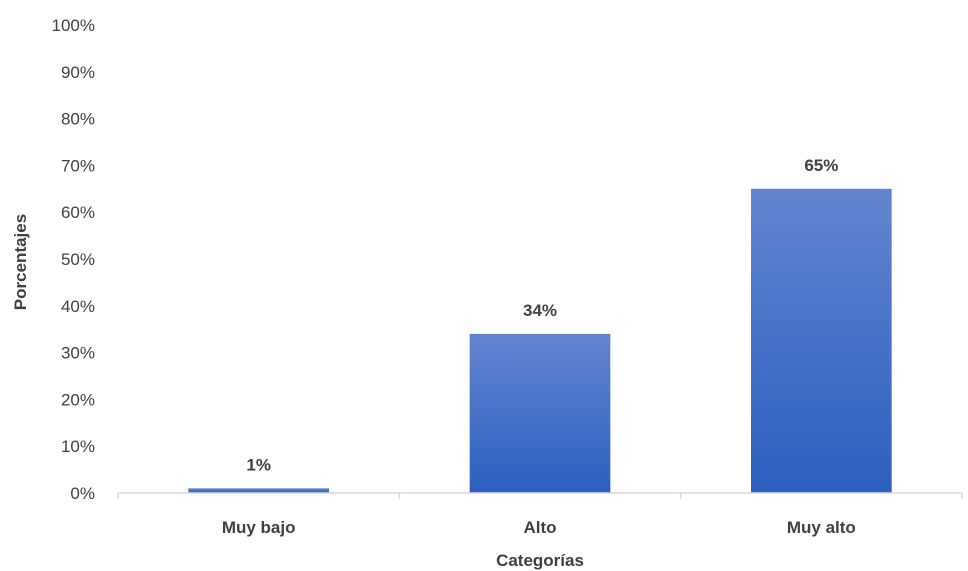  I want to click on y-tick-label: 80%, so click(78, 119).